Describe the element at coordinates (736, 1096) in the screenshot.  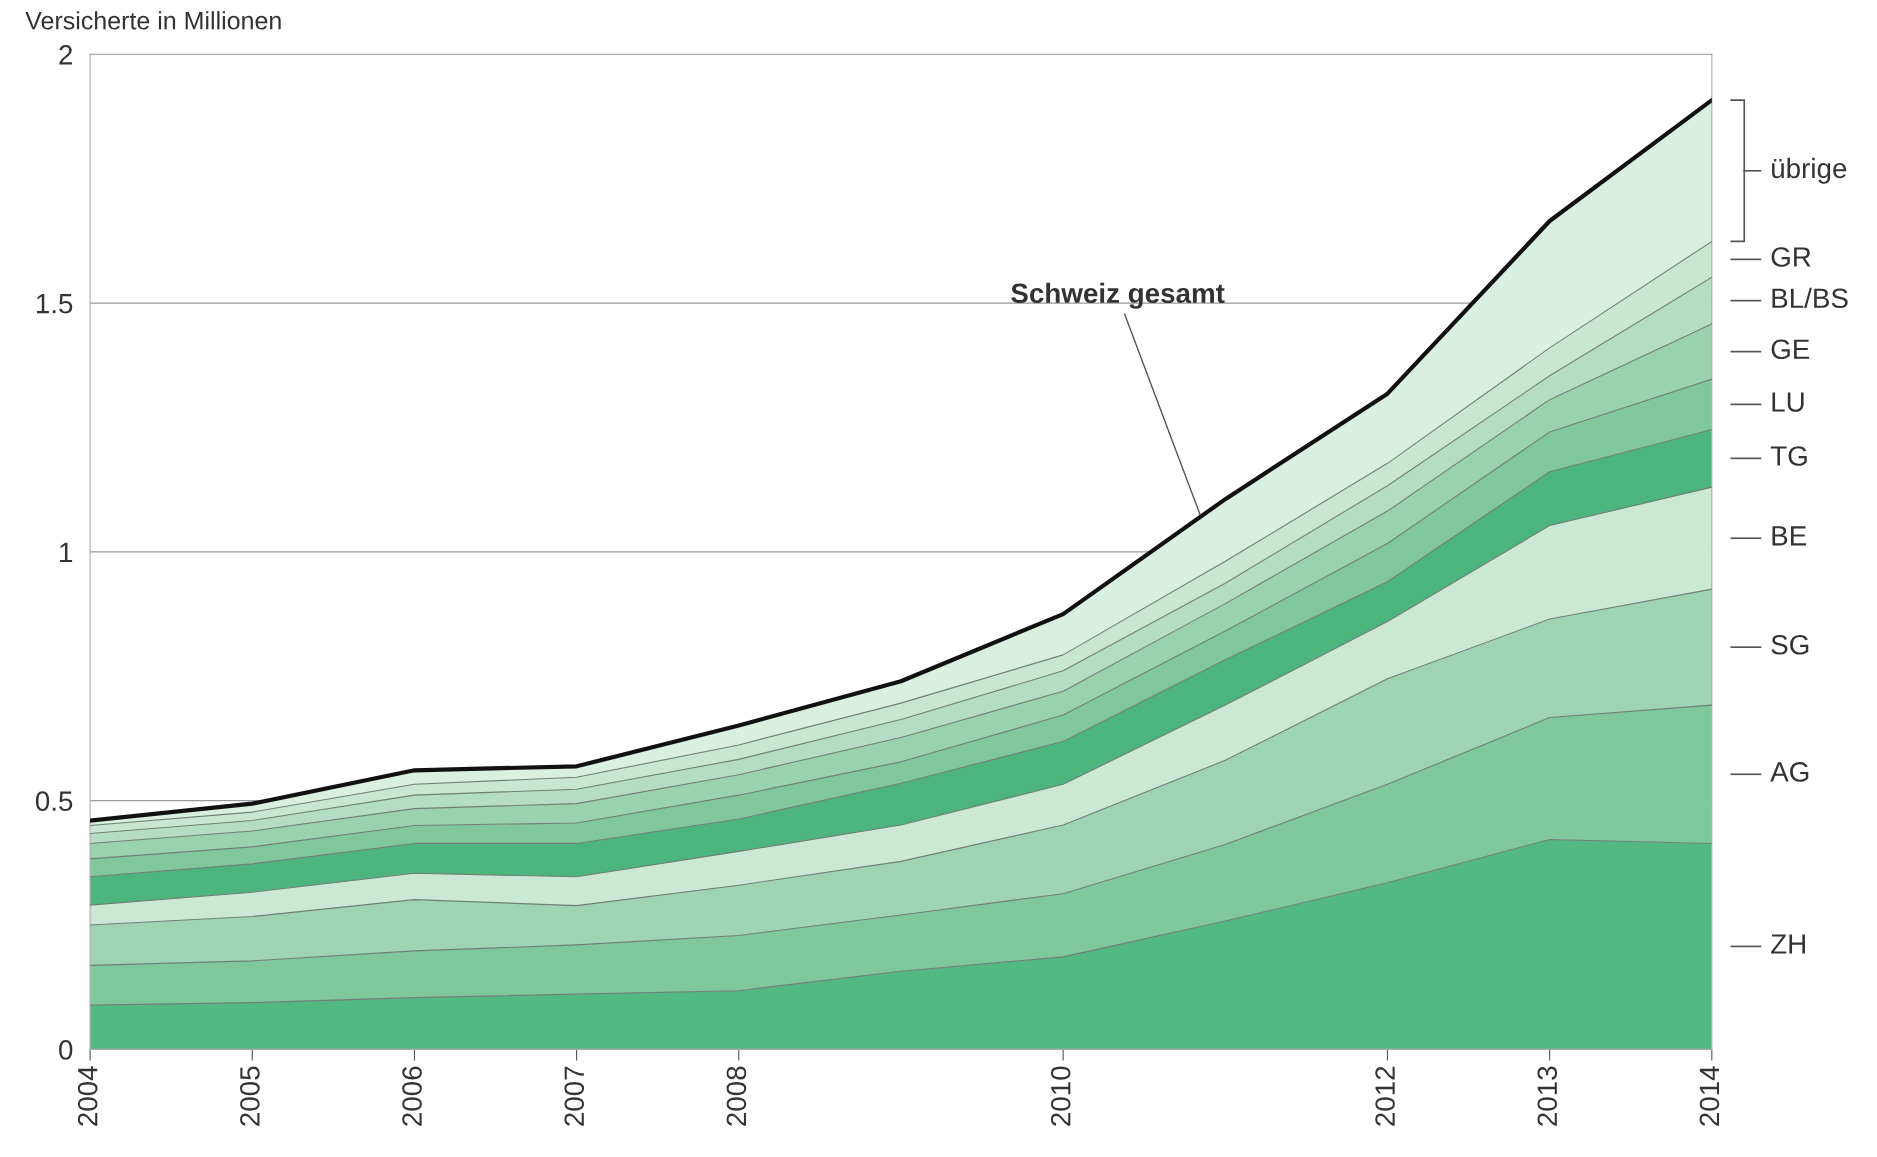
I see `x-tick-label: 2008` at that location.